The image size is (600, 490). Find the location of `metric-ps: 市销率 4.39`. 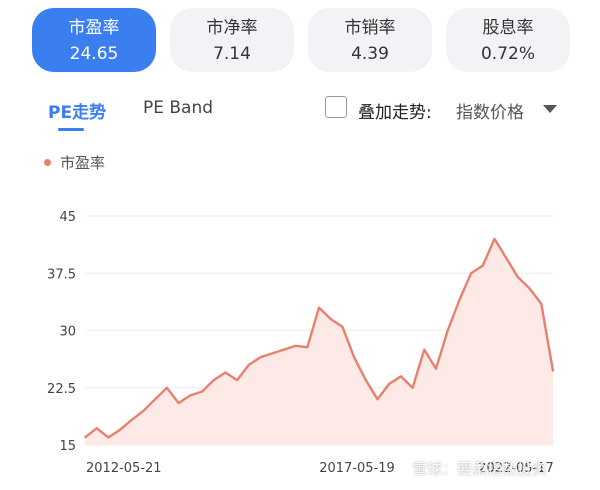

metric-ps: 市销率 4.39 is located at coordinates (370, 40).